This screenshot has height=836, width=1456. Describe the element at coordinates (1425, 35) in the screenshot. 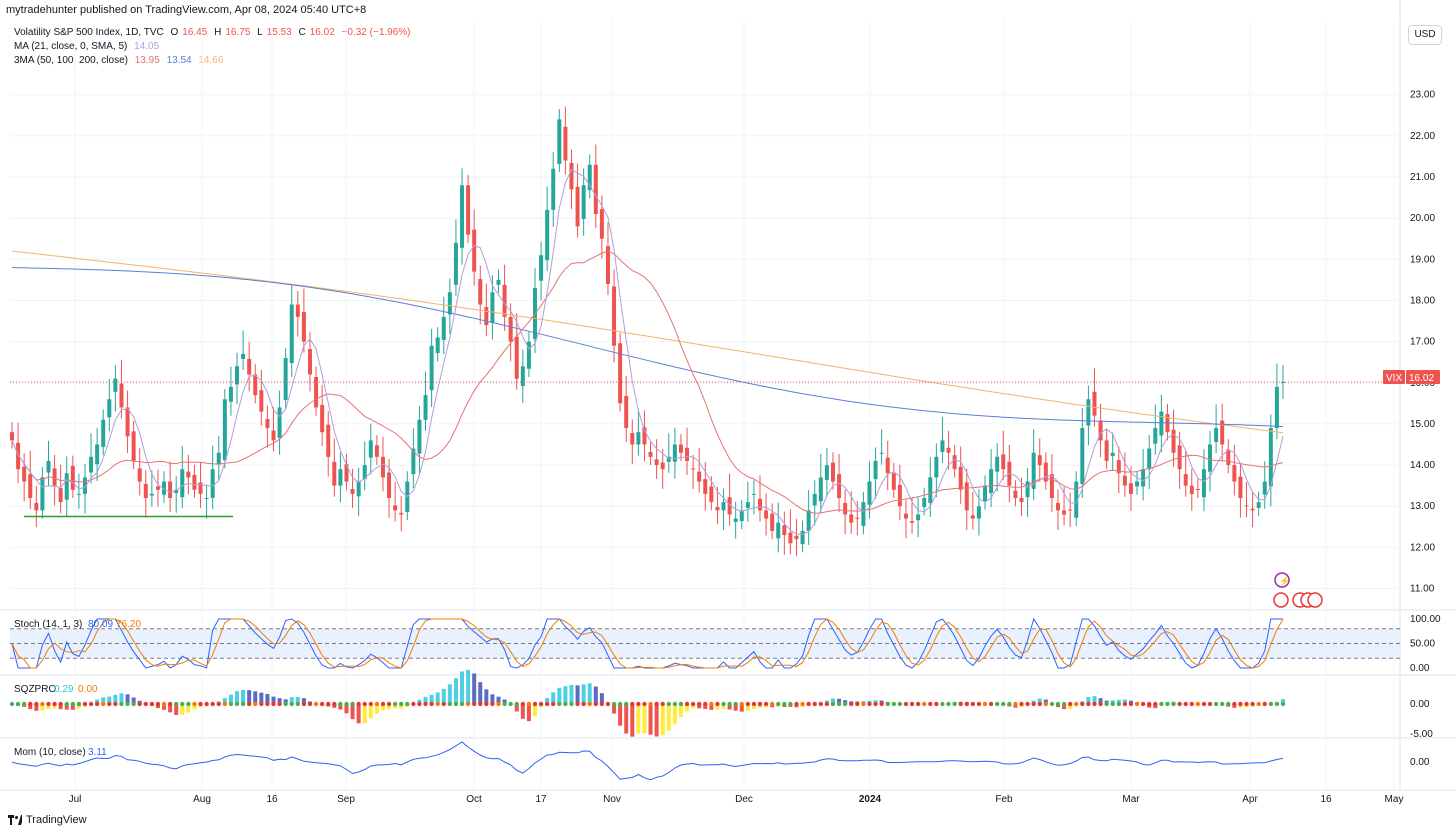

I see `currency-button: USD` at that location.